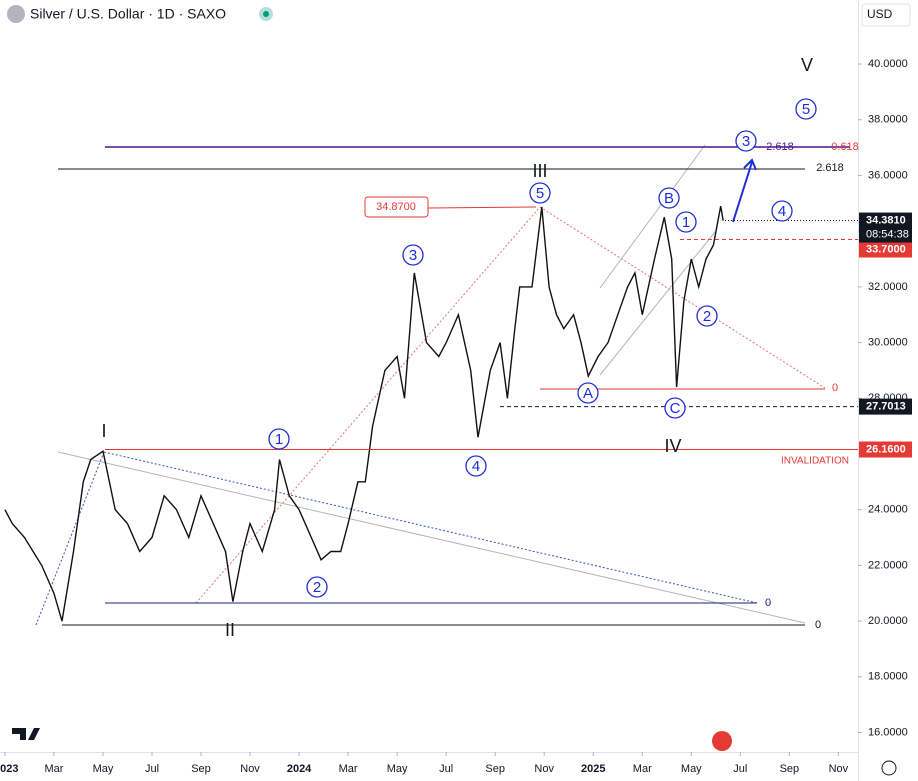  Describe the element at coordinates (815, 461) in the screenshot. I see `invalidation-label: INVALIDATION` at that location.